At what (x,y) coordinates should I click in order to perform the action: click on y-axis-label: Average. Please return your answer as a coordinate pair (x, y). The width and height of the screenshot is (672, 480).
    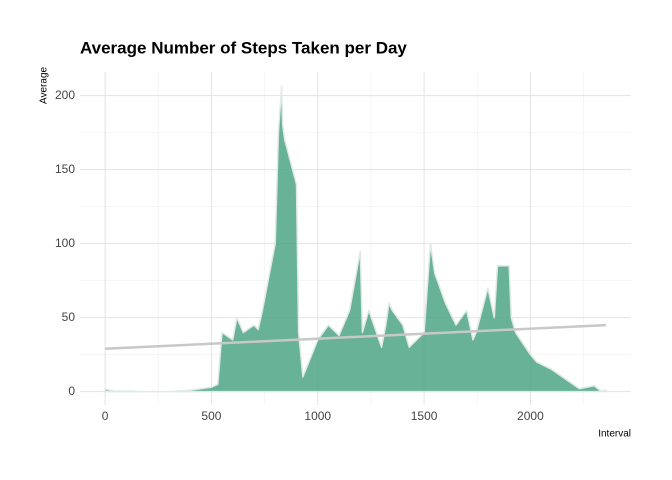
    Looking at the image, I should click on (44, 85).